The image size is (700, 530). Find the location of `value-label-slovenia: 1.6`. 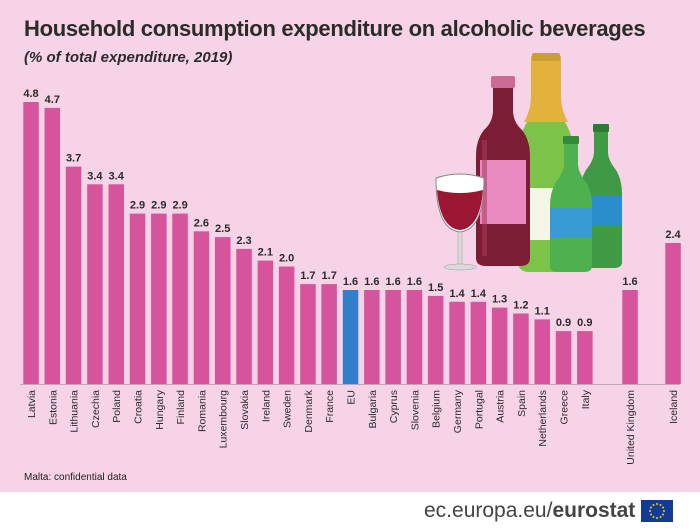

value-label-slovenia: 1.6 is located at coordinates (414, 282).